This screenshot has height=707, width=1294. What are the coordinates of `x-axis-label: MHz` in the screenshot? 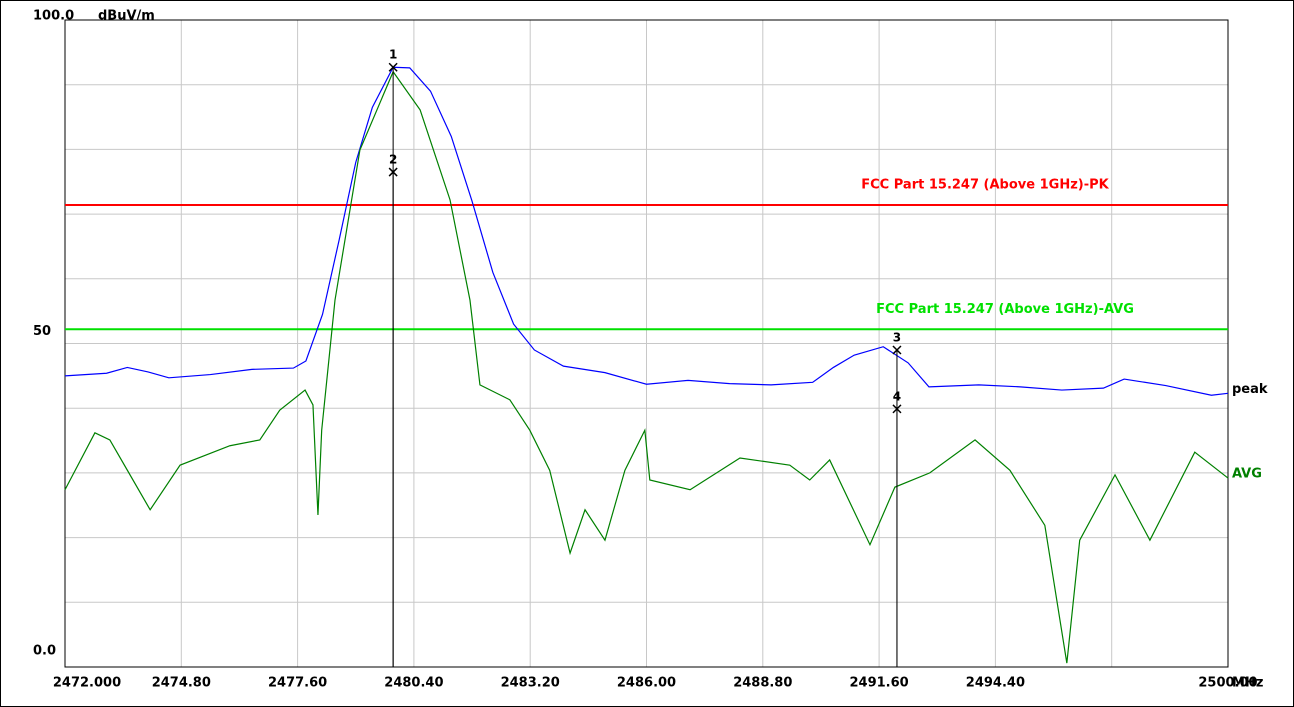 It's located at (1247, 683).